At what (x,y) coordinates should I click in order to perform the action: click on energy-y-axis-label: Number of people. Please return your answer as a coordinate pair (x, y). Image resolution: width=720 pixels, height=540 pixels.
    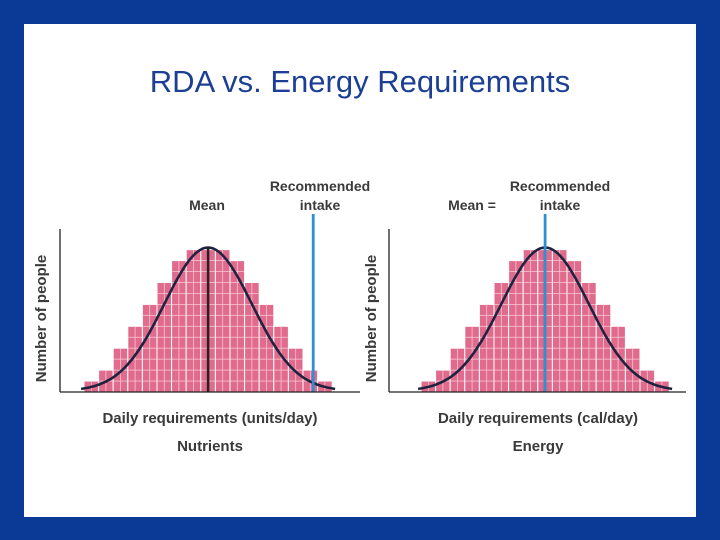
    Looking at the image, I should click on (371, 319).